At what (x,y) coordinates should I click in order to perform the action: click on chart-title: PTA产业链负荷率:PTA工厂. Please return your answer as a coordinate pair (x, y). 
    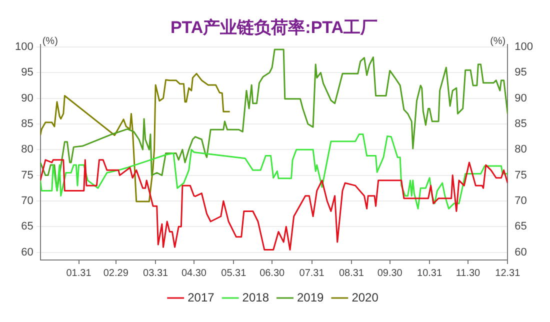
    Looking at the image, I should click on (274, 27).